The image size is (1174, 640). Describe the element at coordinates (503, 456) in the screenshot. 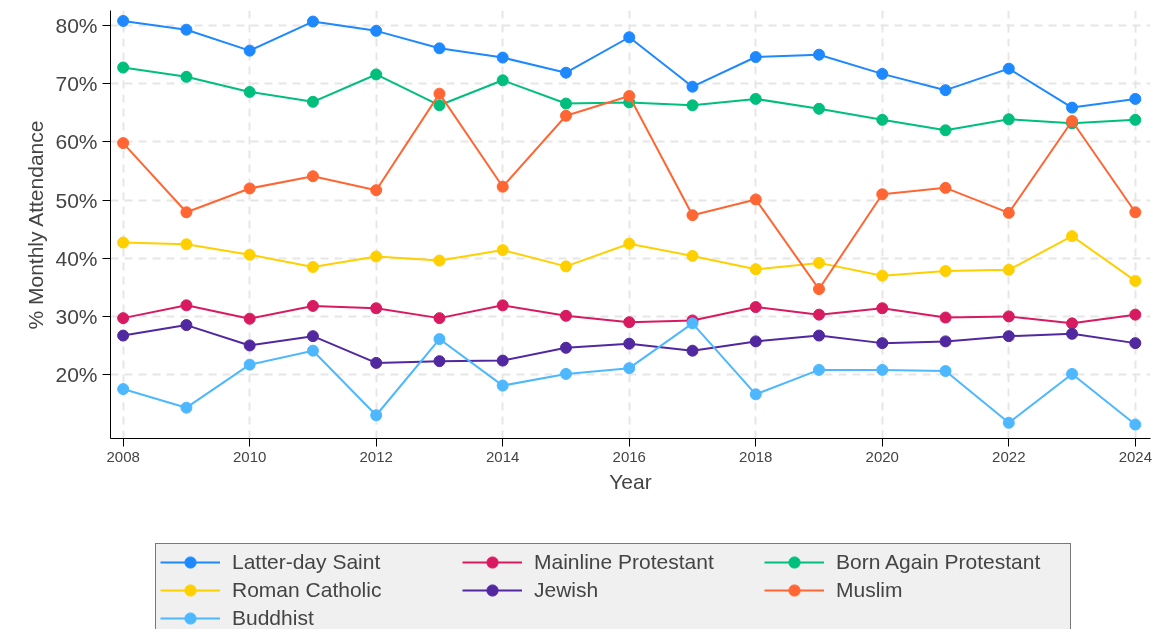

I see `x-tick-label: 2014` at that location.